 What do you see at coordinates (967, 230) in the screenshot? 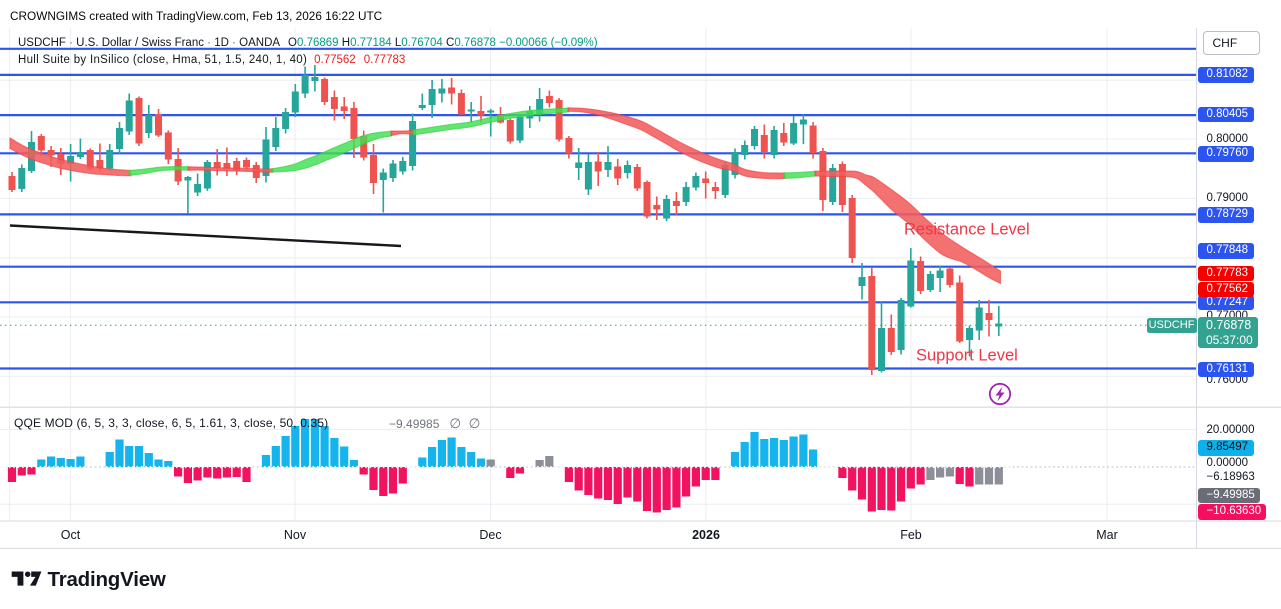
I see `svg-text: Resistance Level` at bounding box center [967, 230].